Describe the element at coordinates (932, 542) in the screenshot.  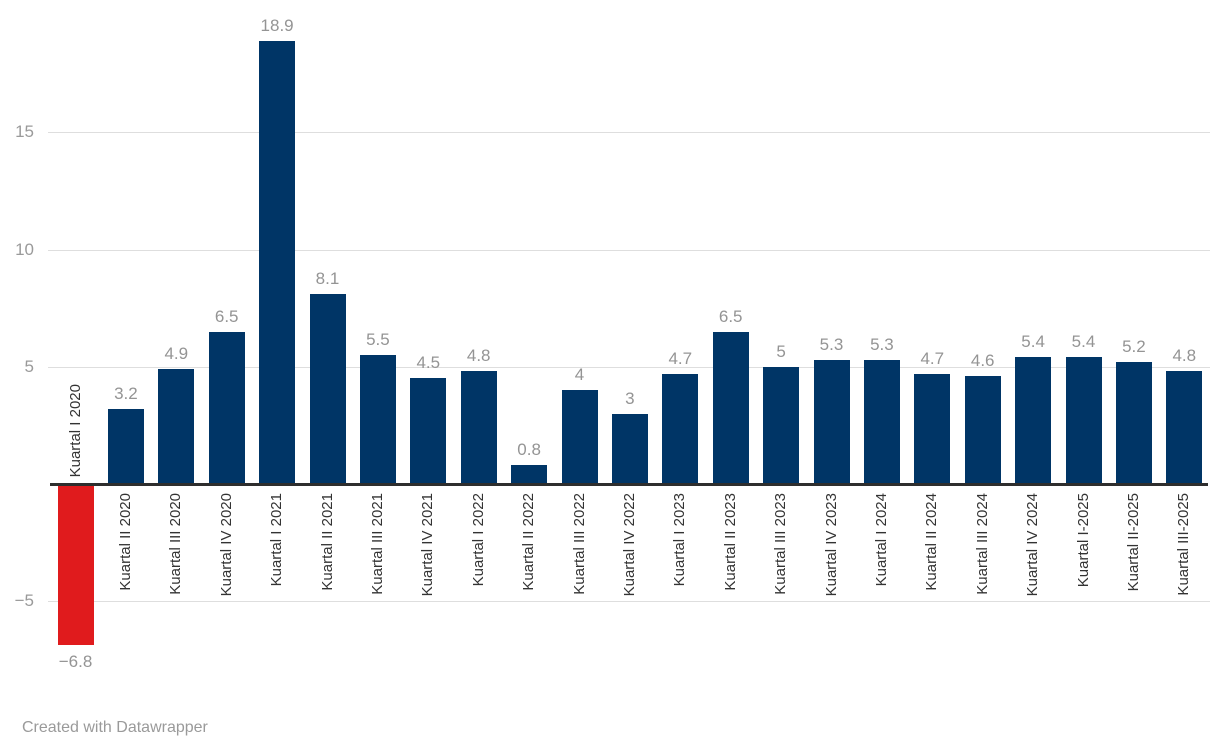
I see `x-axis-category-label: Kuartal II 2024` at that location.